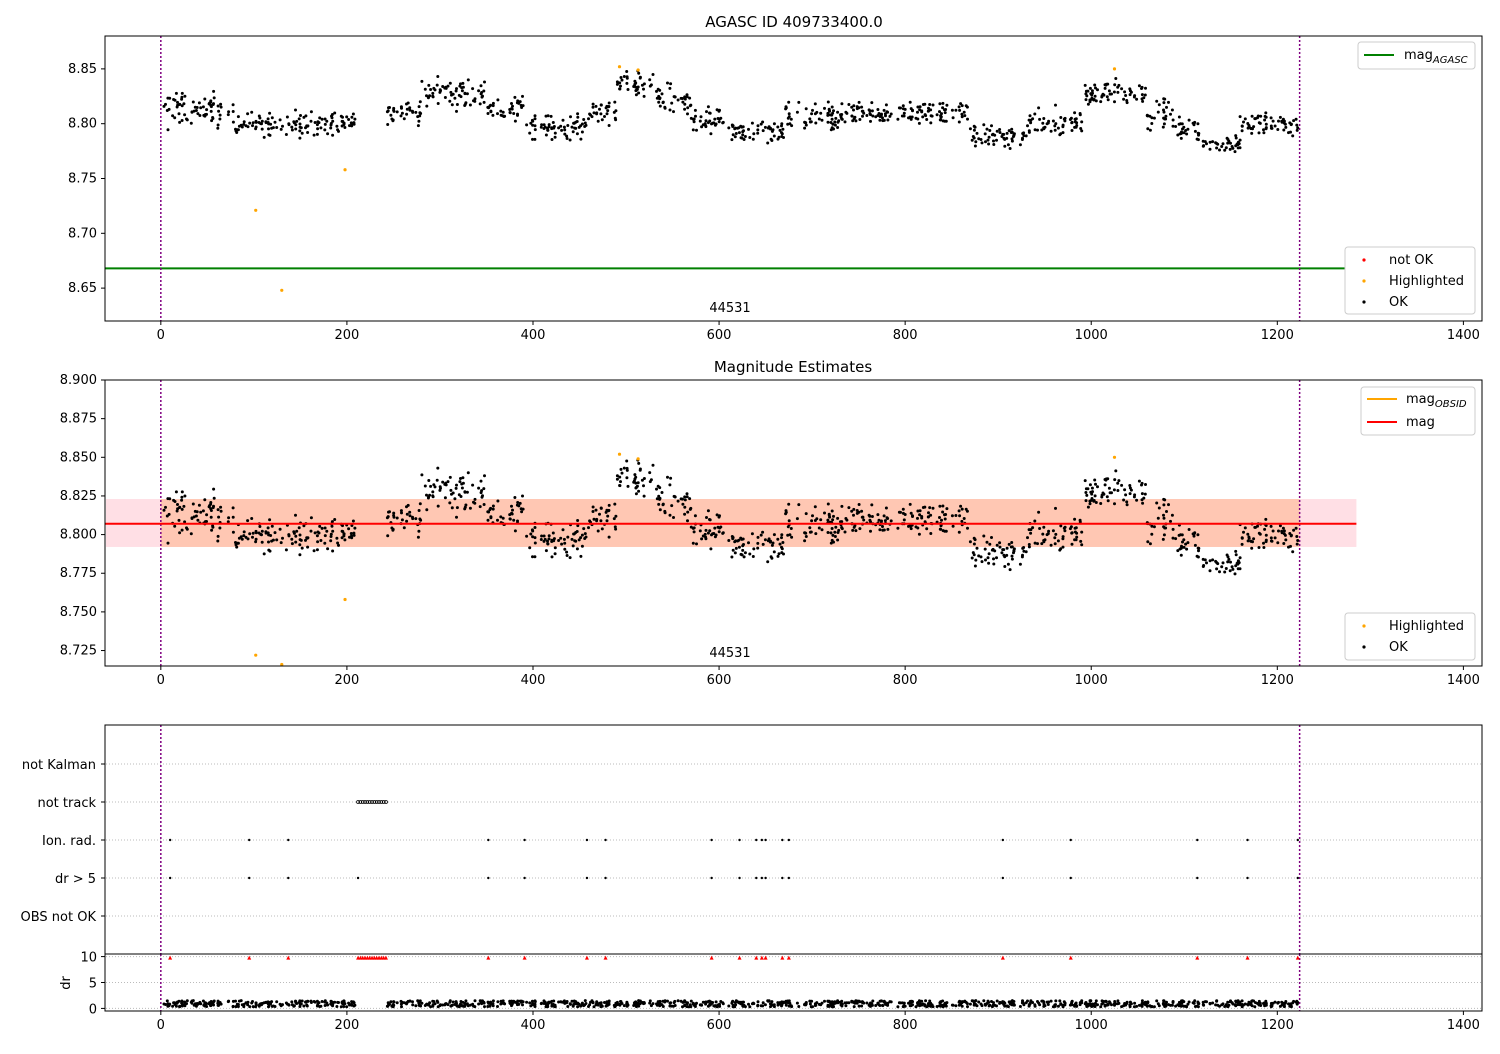 This screenshot has height=1054, width=1500. What do you see at coordinates (1247, 840) in the screenshot?
I see `ion-rad-flag-point` at bounding box center [1247, 840].